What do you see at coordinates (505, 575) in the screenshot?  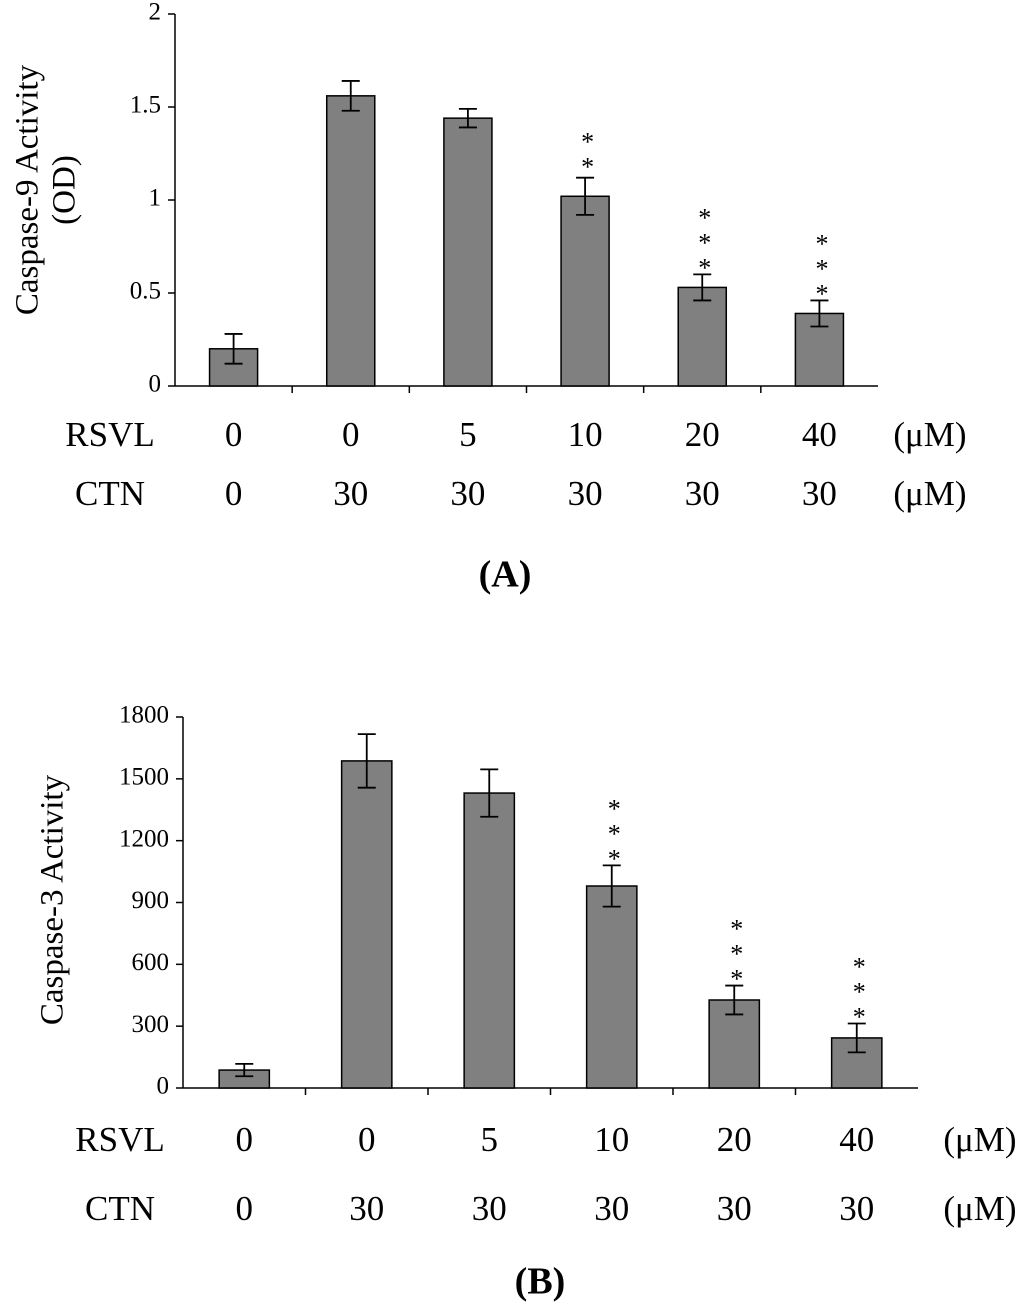 I see `panel-label: (A)` at bounding box center [505, 575].